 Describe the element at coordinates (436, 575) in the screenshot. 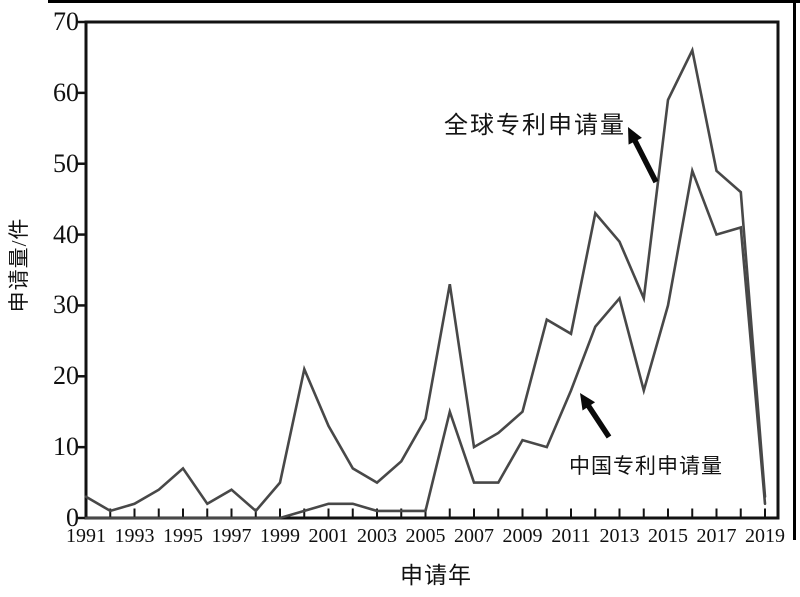

I see `x-axis-title: 申请年` at that location.